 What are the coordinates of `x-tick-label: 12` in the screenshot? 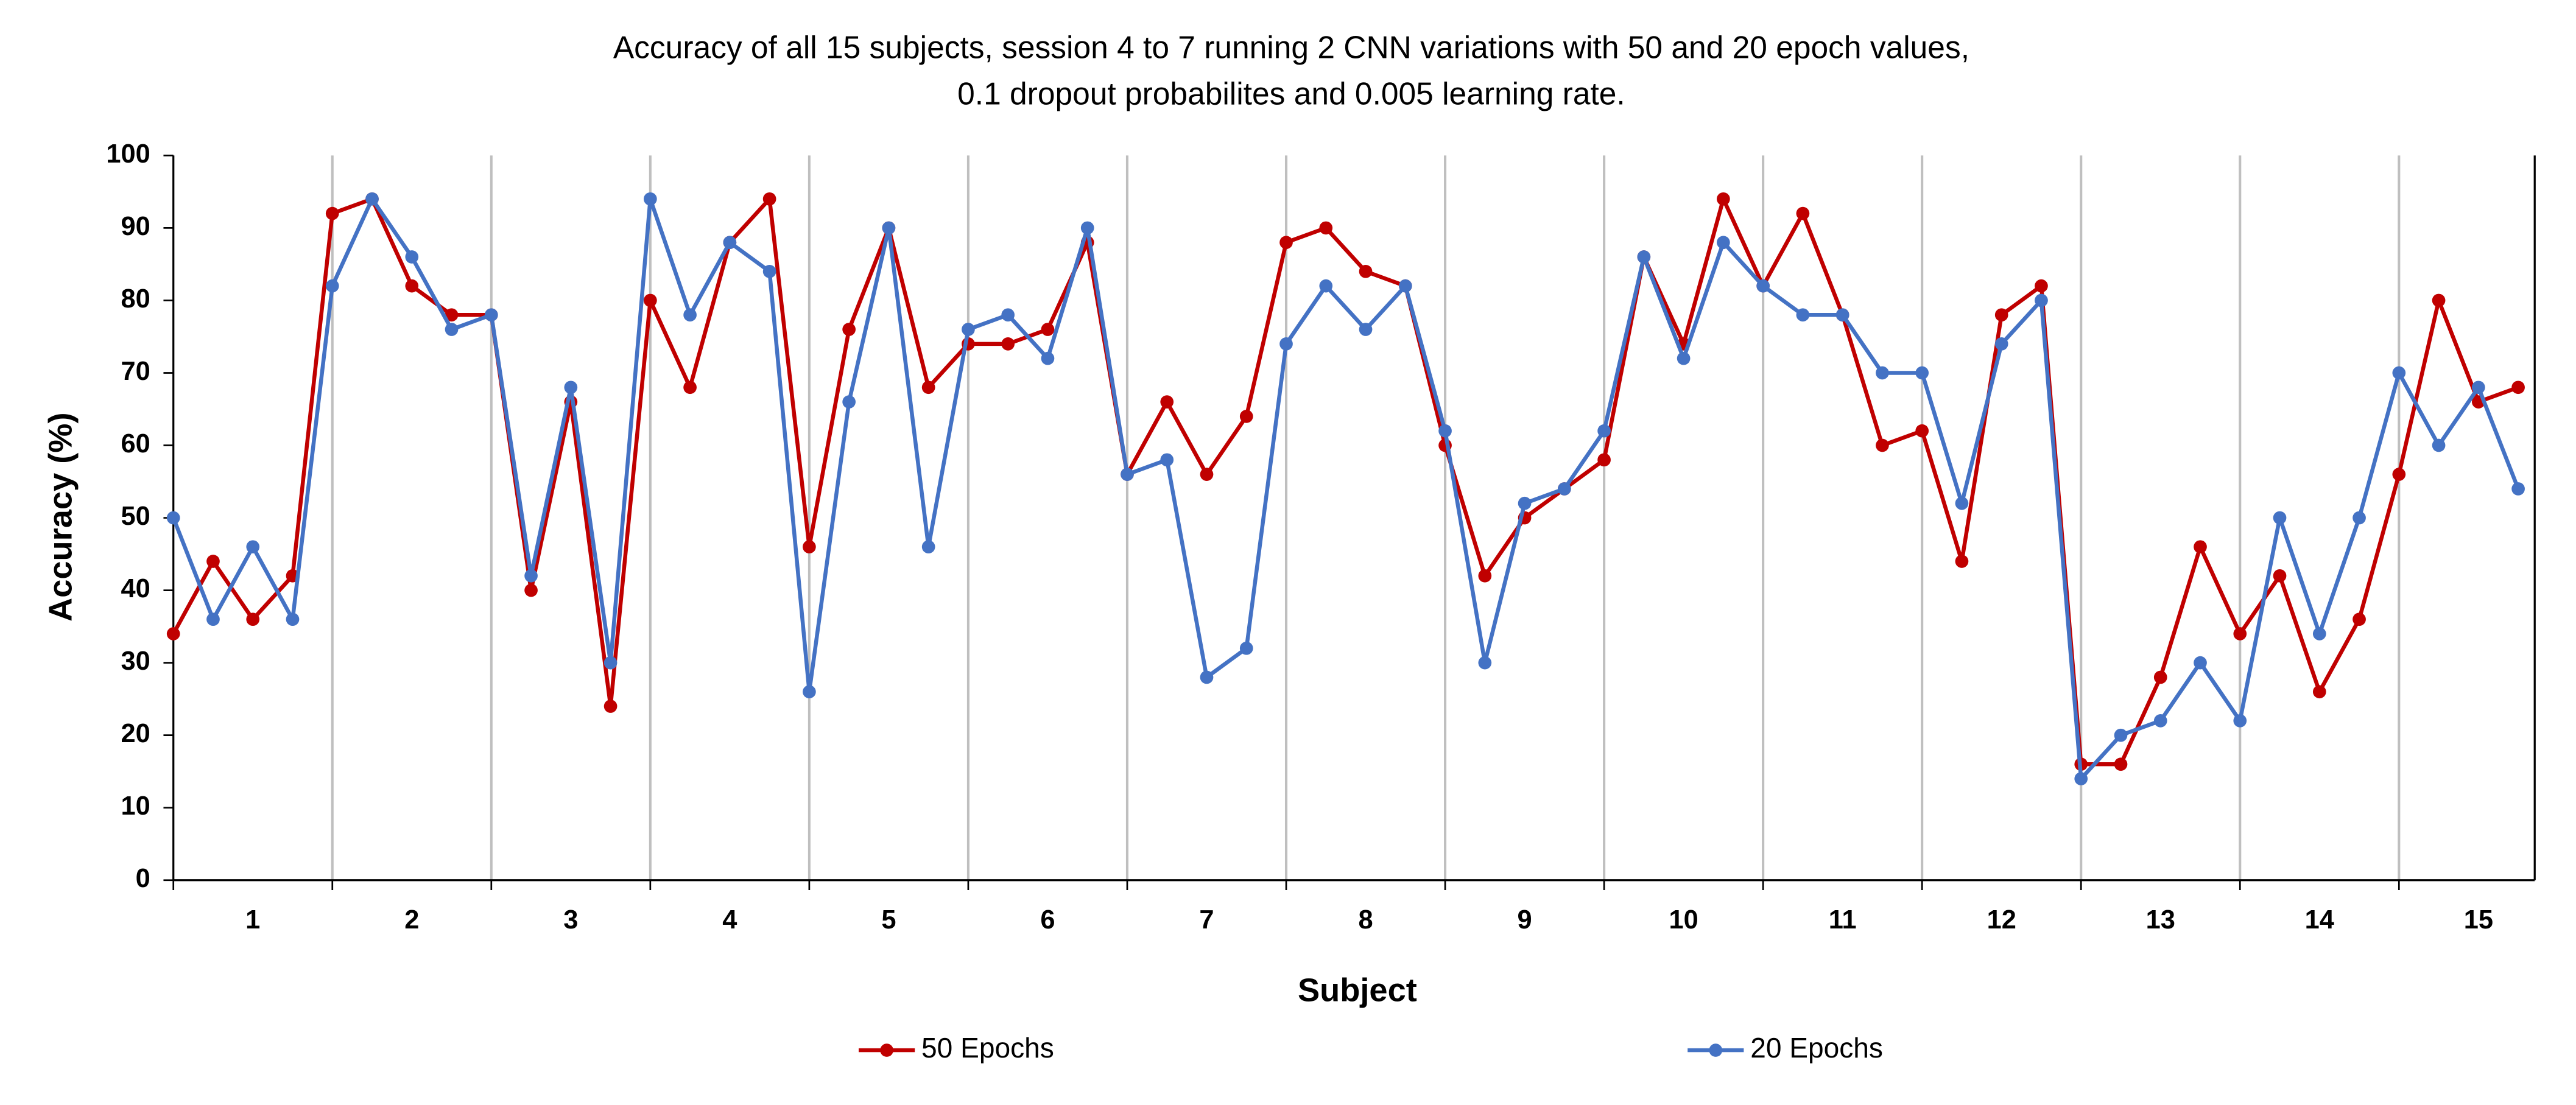 It's located at (2001, 920).